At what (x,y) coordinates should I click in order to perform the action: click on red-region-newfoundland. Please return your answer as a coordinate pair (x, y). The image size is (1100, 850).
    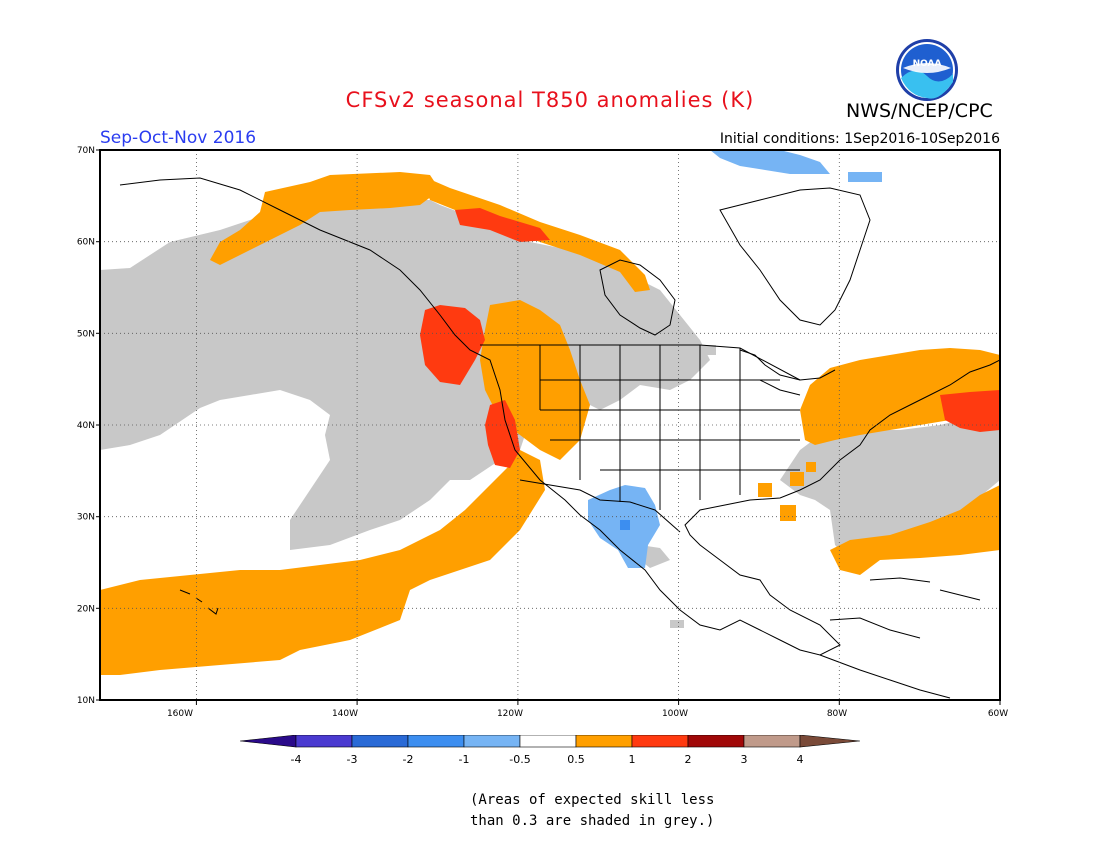
    Looking at the image, I should click on (970, 411).